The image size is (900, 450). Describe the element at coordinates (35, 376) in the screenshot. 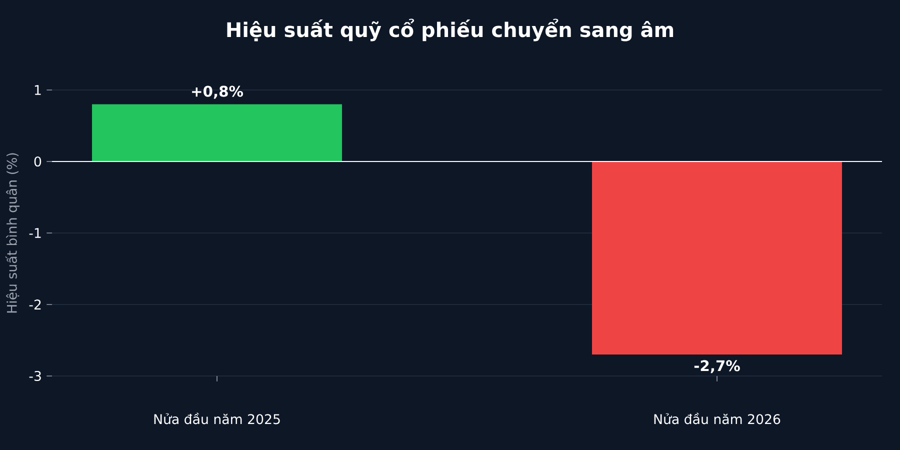

I see `y-tick-label: -3` at that location.